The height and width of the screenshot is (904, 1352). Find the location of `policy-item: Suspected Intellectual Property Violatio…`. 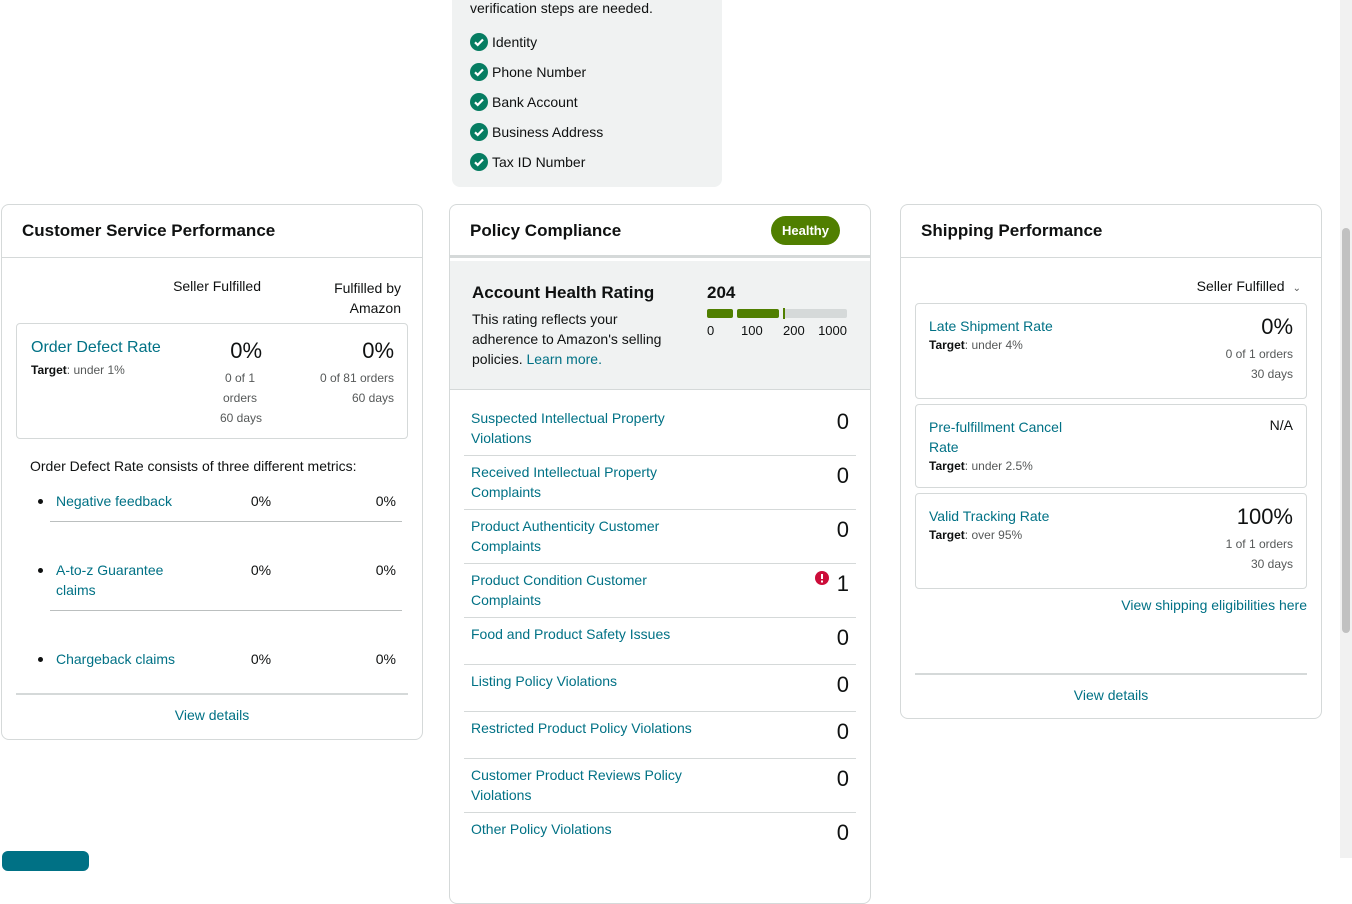

policy-item: Suspected Intellectual Property Violatio… is located at coordinates (660, 429).